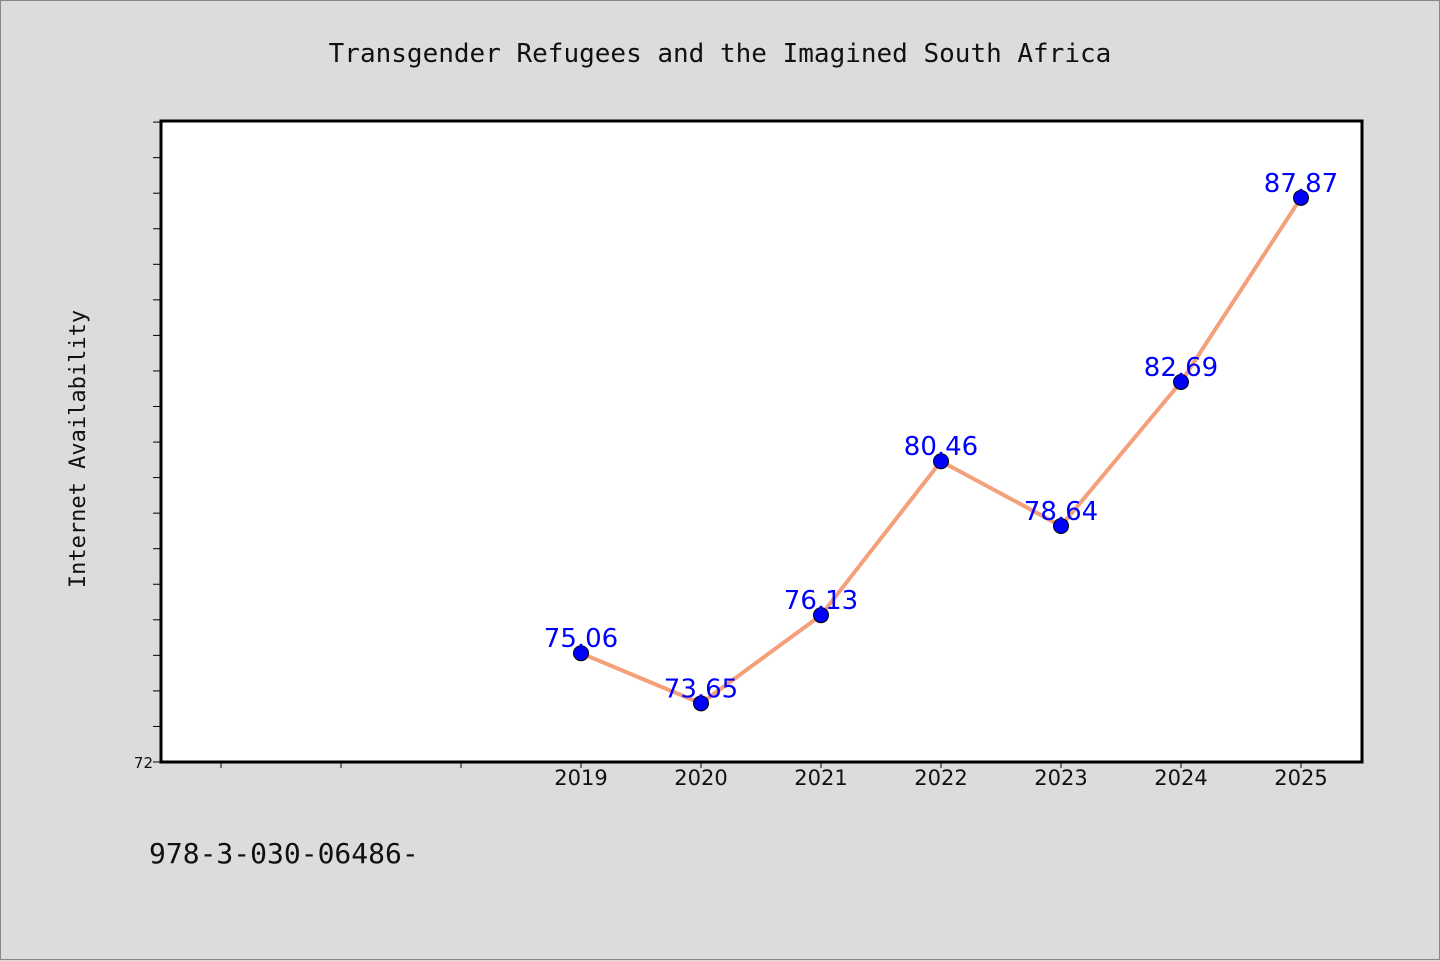 This screenshot has width=1440, height=961. Describe the element at coordinates (700, 778) in the screenshot. I see `x-tick-label: 2020` at that location.